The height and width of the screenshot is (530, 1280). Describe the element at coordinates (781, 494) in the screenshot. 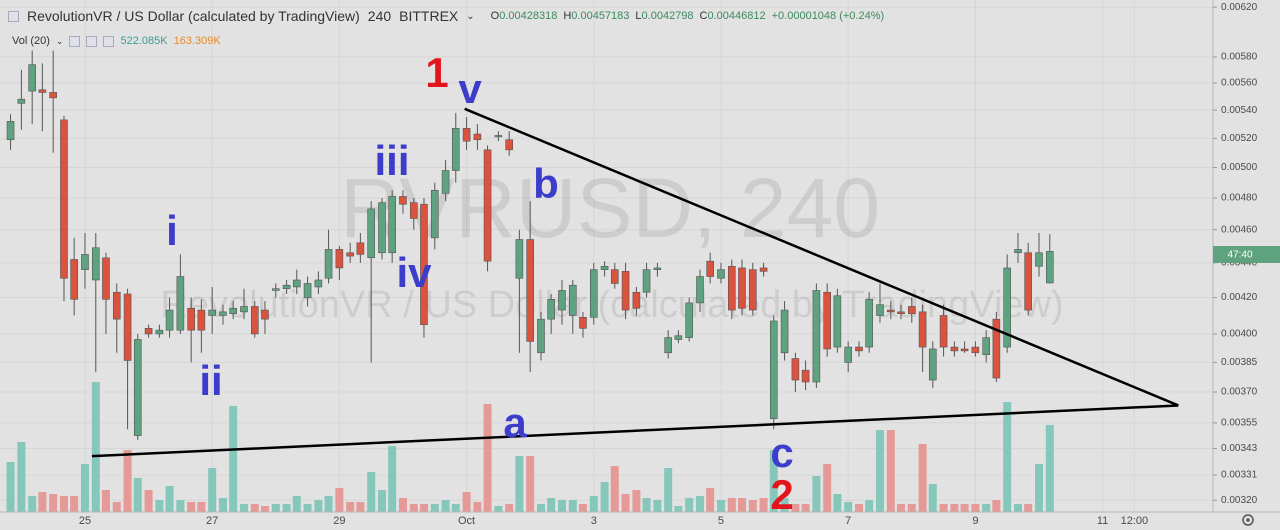

I see `wave-label: 2` at that location.